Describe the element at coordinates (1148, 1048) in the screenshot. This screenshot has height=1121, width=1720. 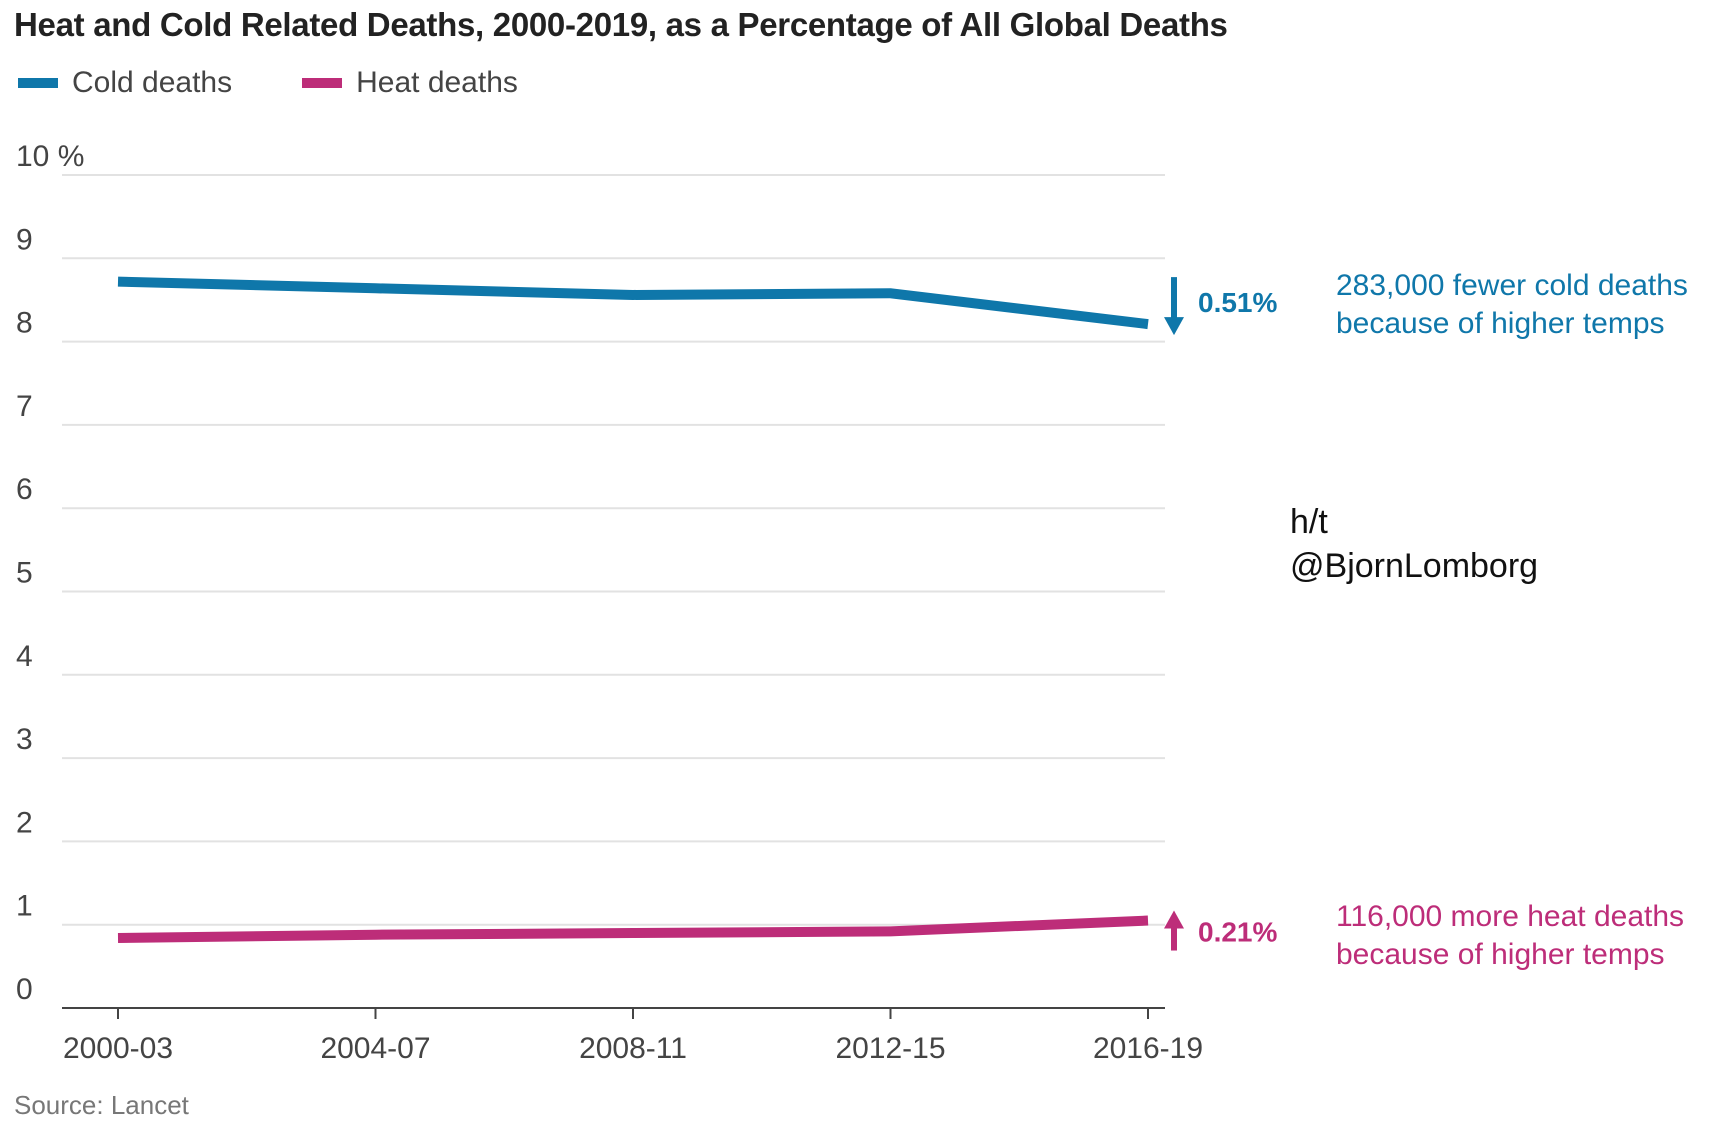
I see `x-tick-label: 2016-19` at that location.